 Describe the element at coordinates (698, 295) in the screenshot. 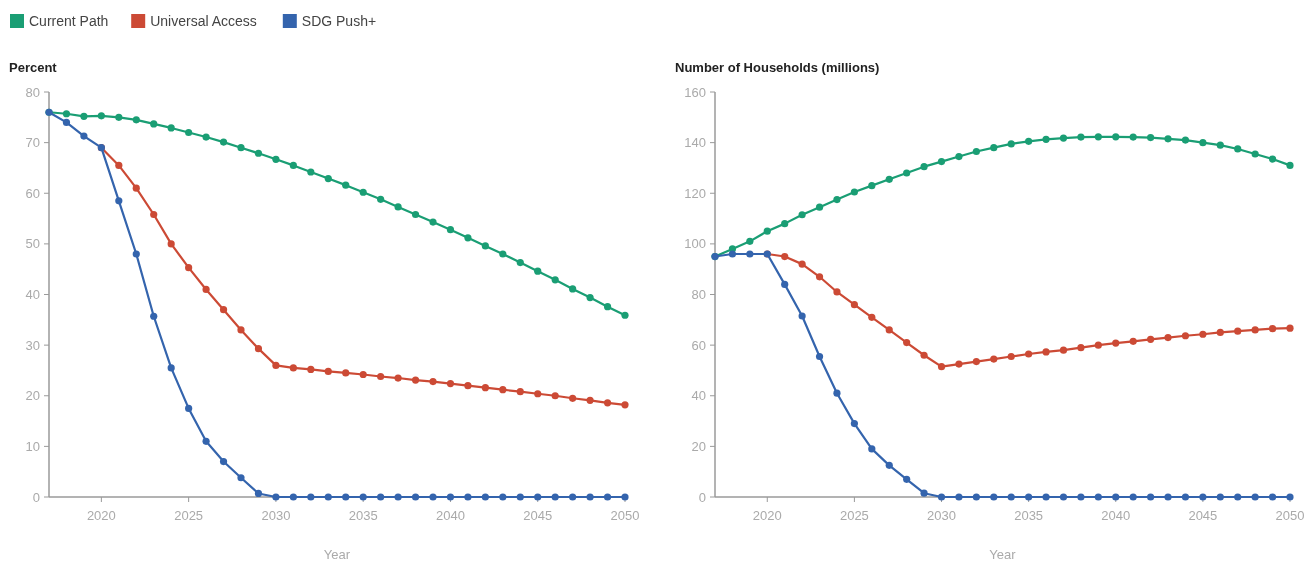

I see `y-tick-label: 80` at that location.